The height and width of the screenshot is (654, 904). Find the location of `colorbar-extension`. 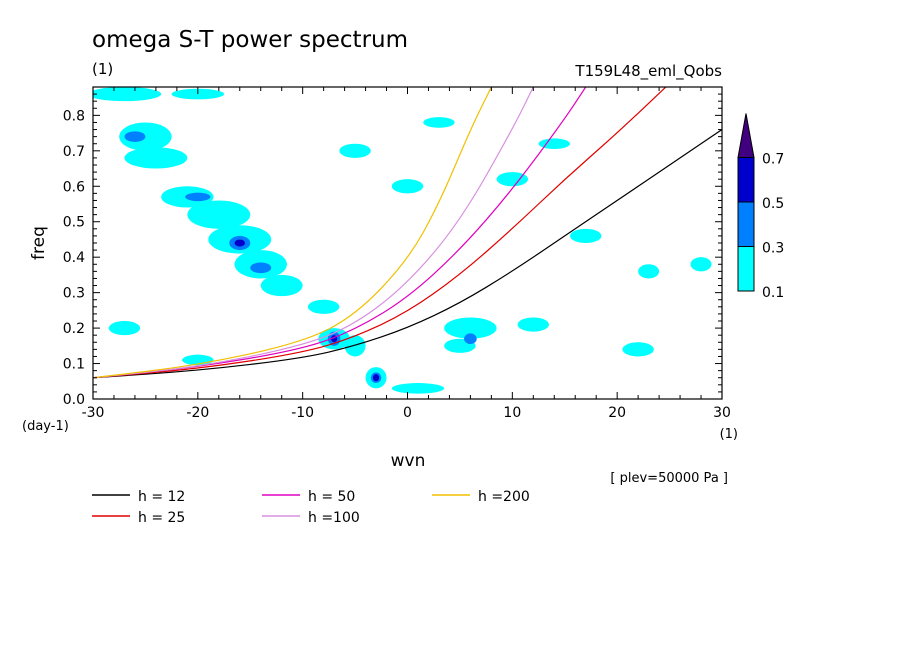

colorbar-extension is located at coordinates (746, 135).